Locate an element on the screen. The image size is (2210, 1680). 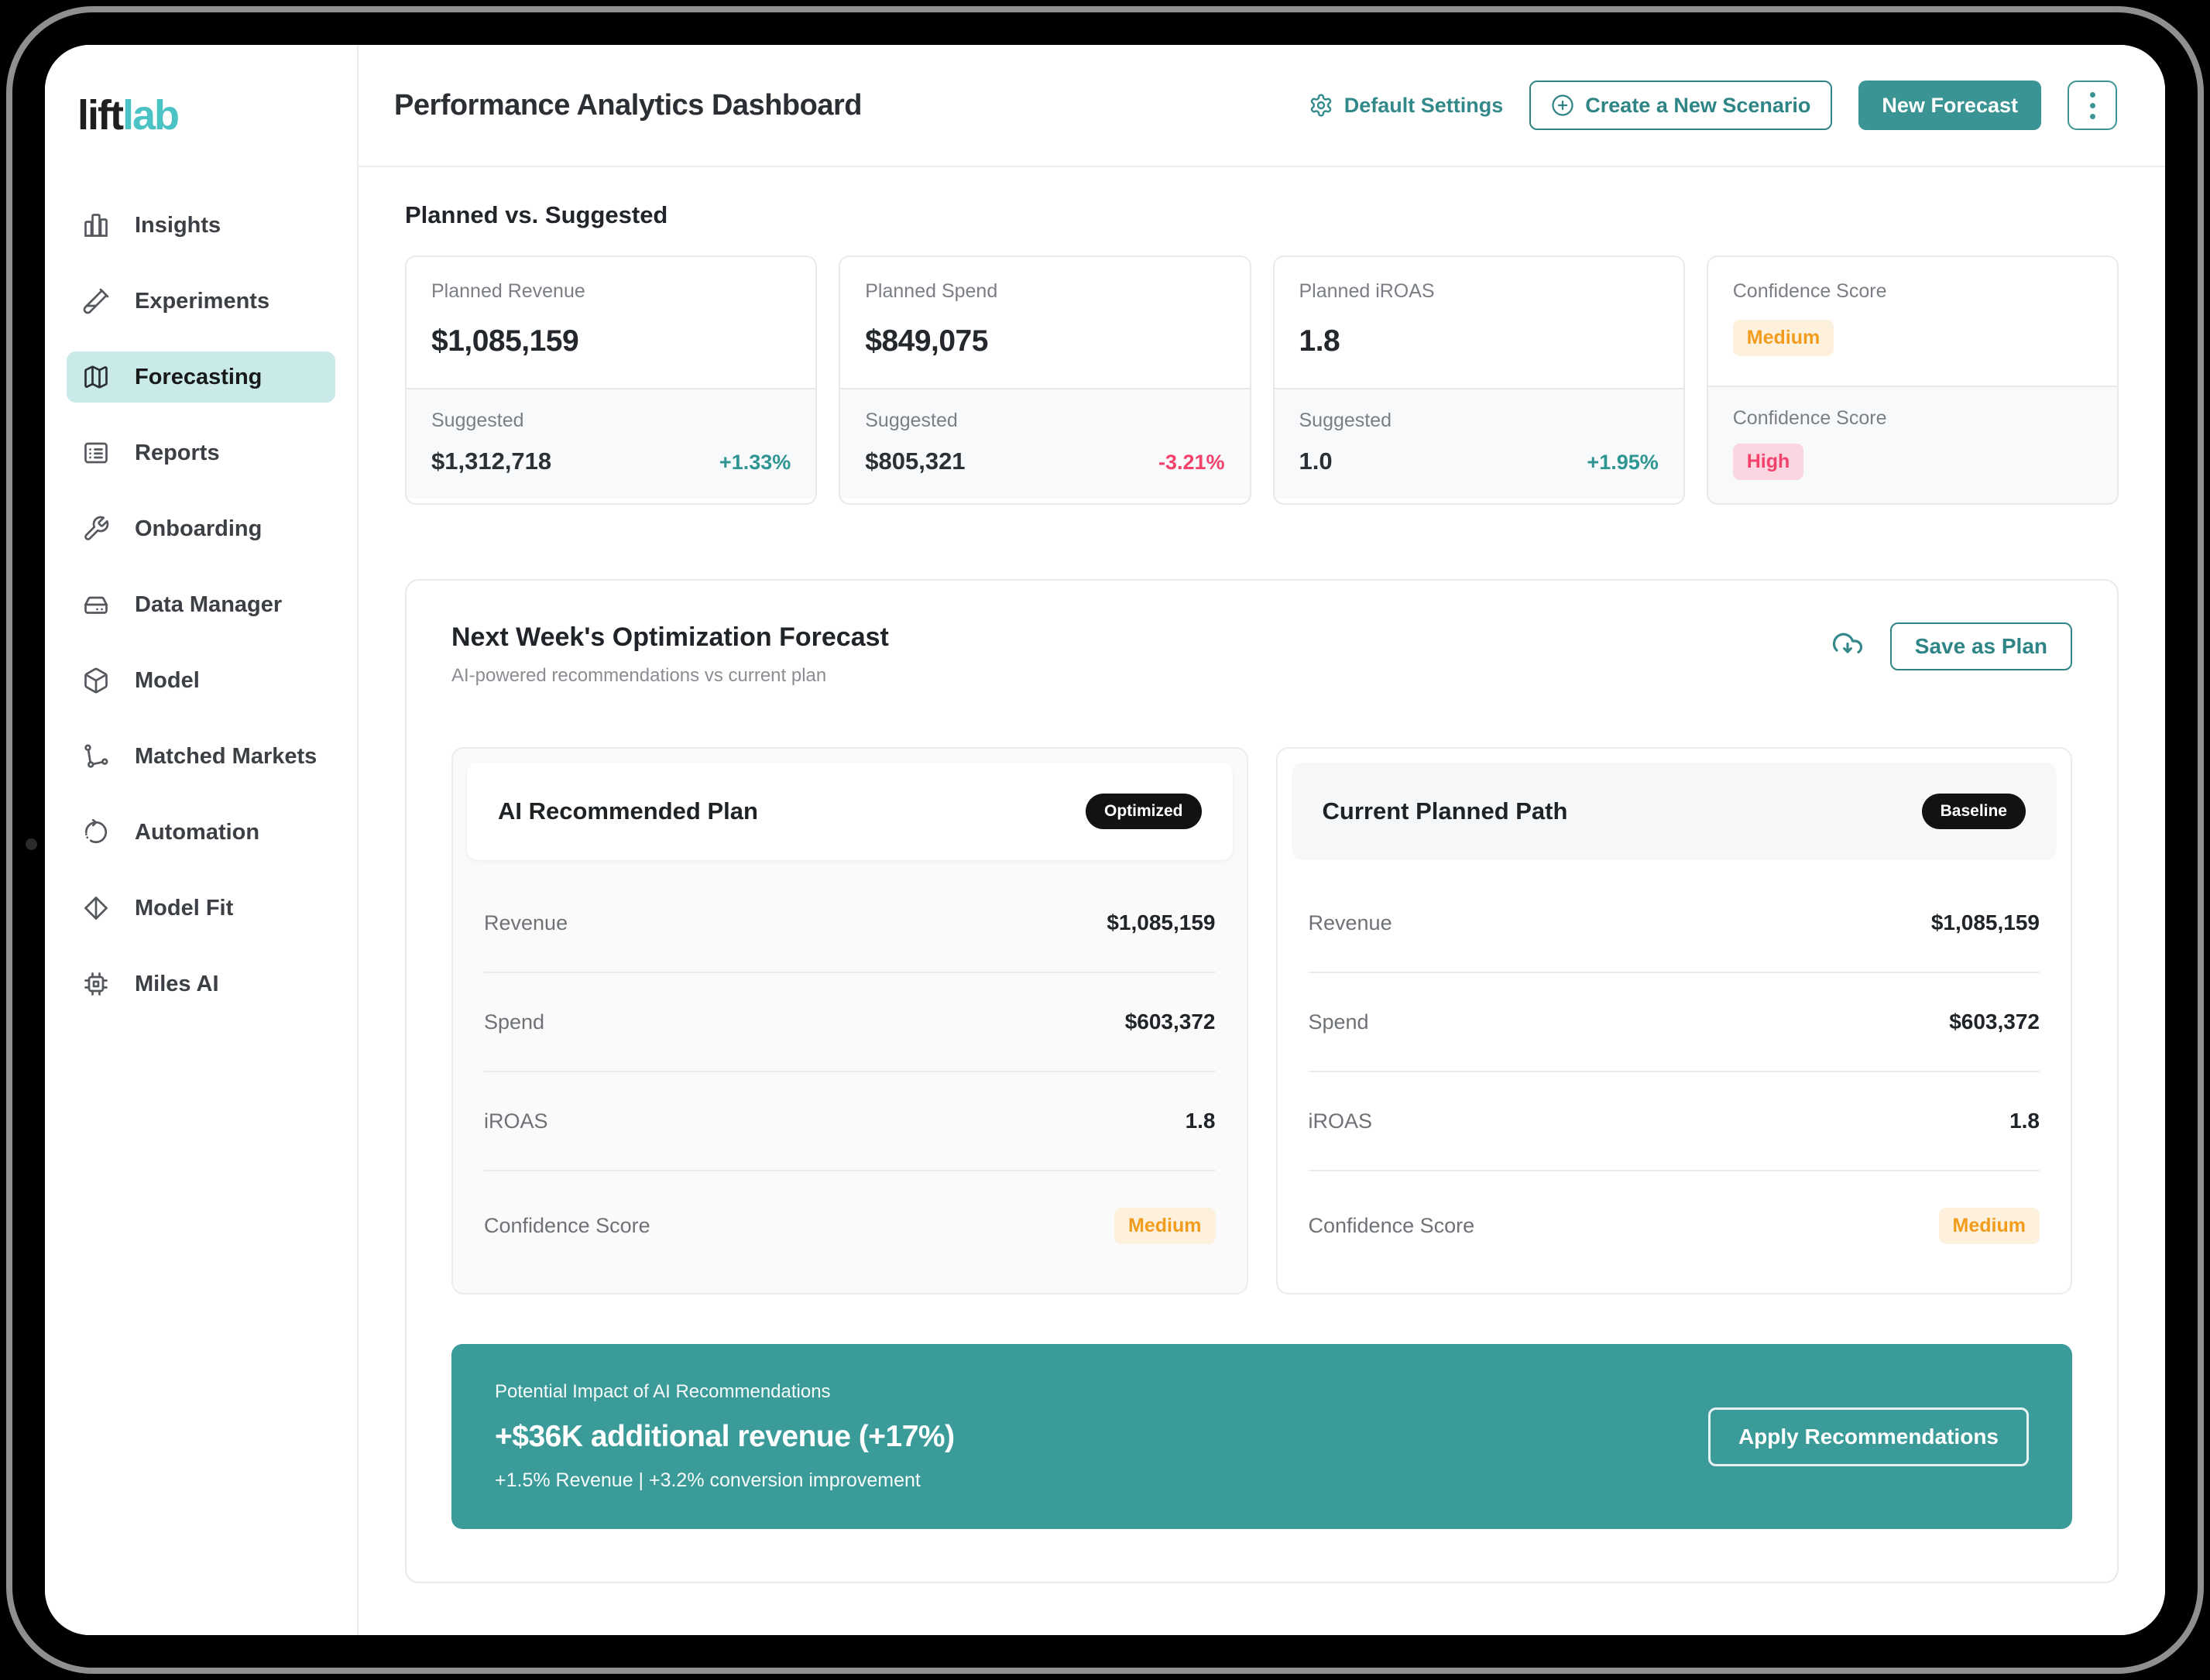
new-forecast-label: New Forecast is located at coordinates (1950, 105).